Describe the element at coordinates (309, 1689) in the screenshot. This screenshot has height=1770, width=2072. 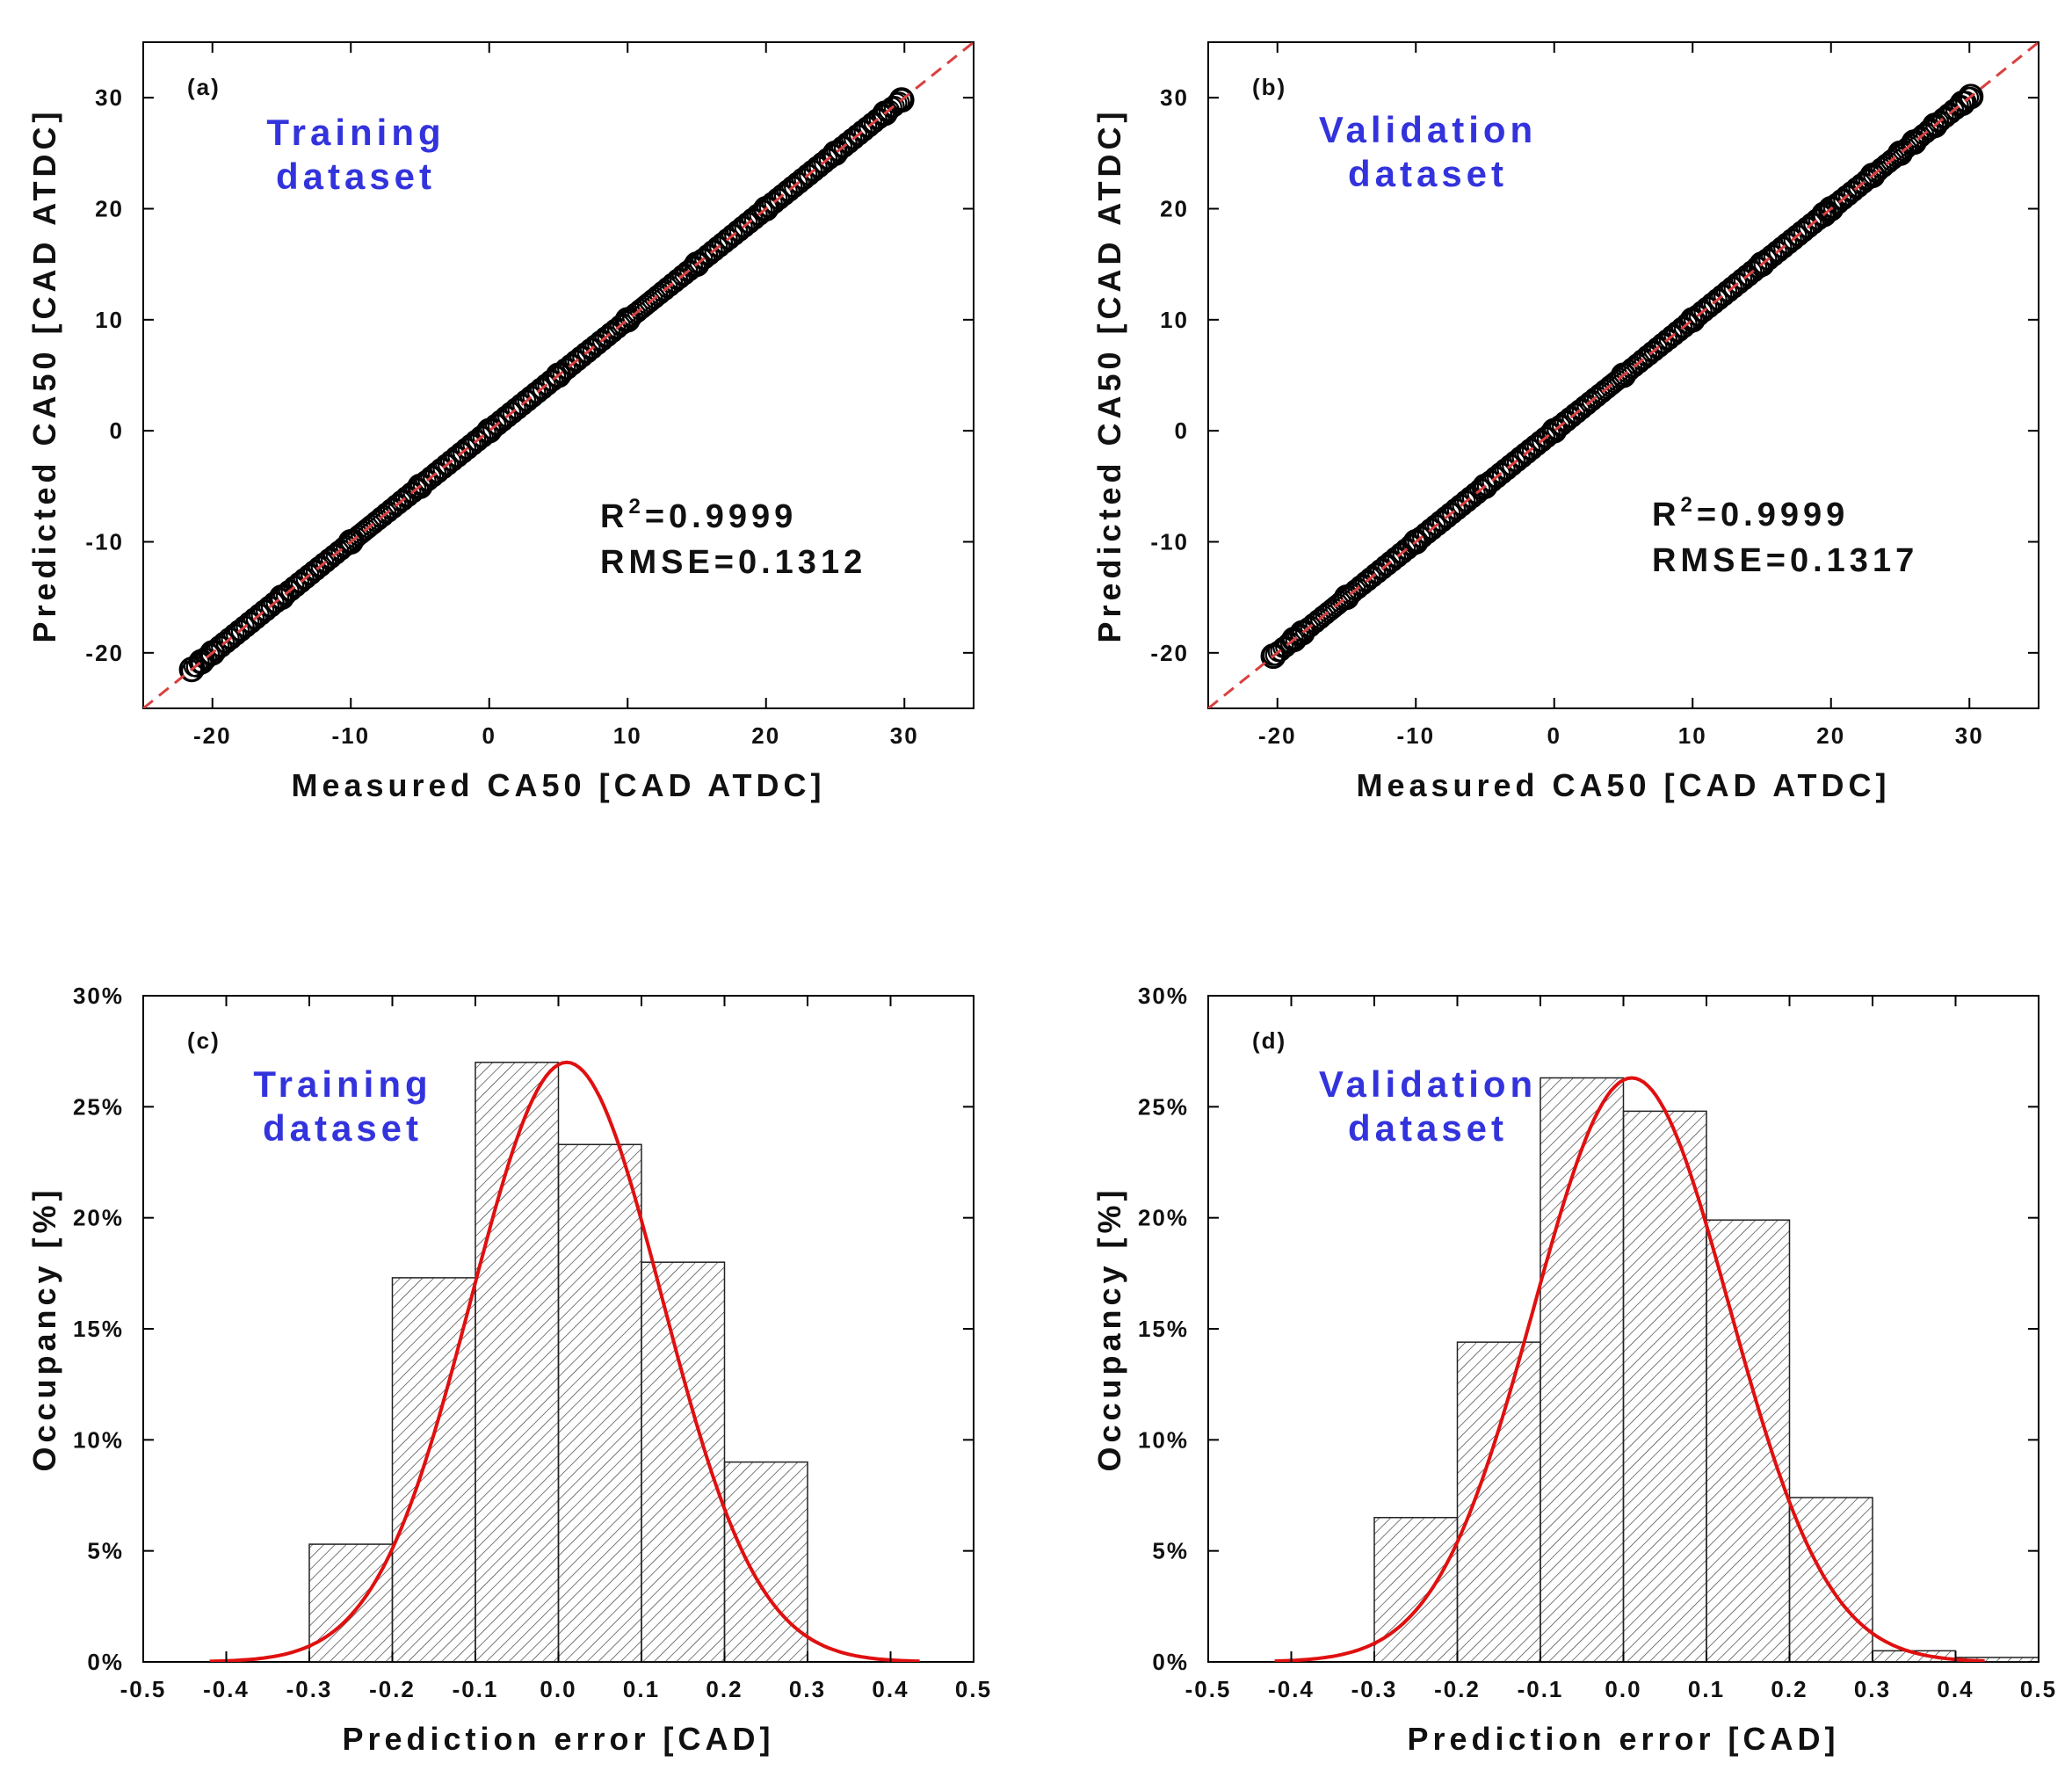
I see `x-tick-label: -0.3` at that location.